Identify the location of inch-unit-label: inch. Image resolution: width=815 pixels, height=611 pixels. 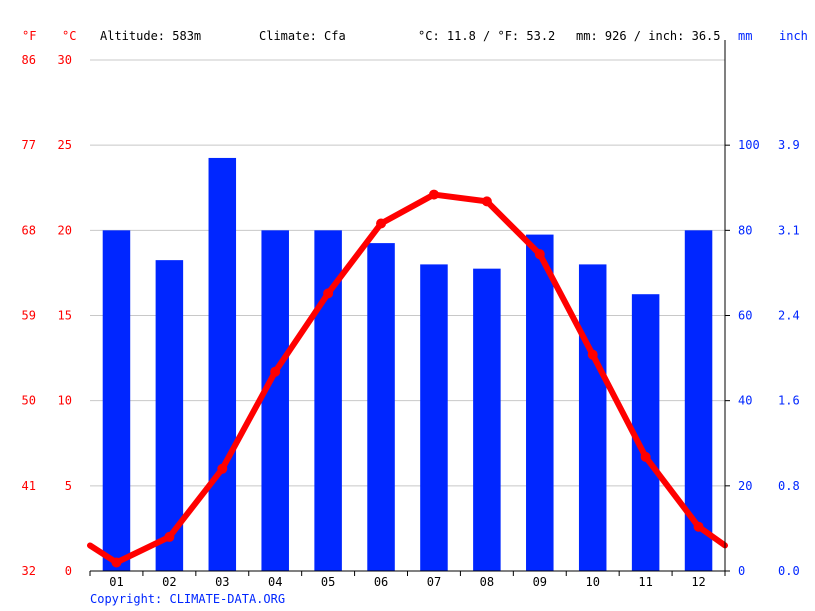
(793, 36).